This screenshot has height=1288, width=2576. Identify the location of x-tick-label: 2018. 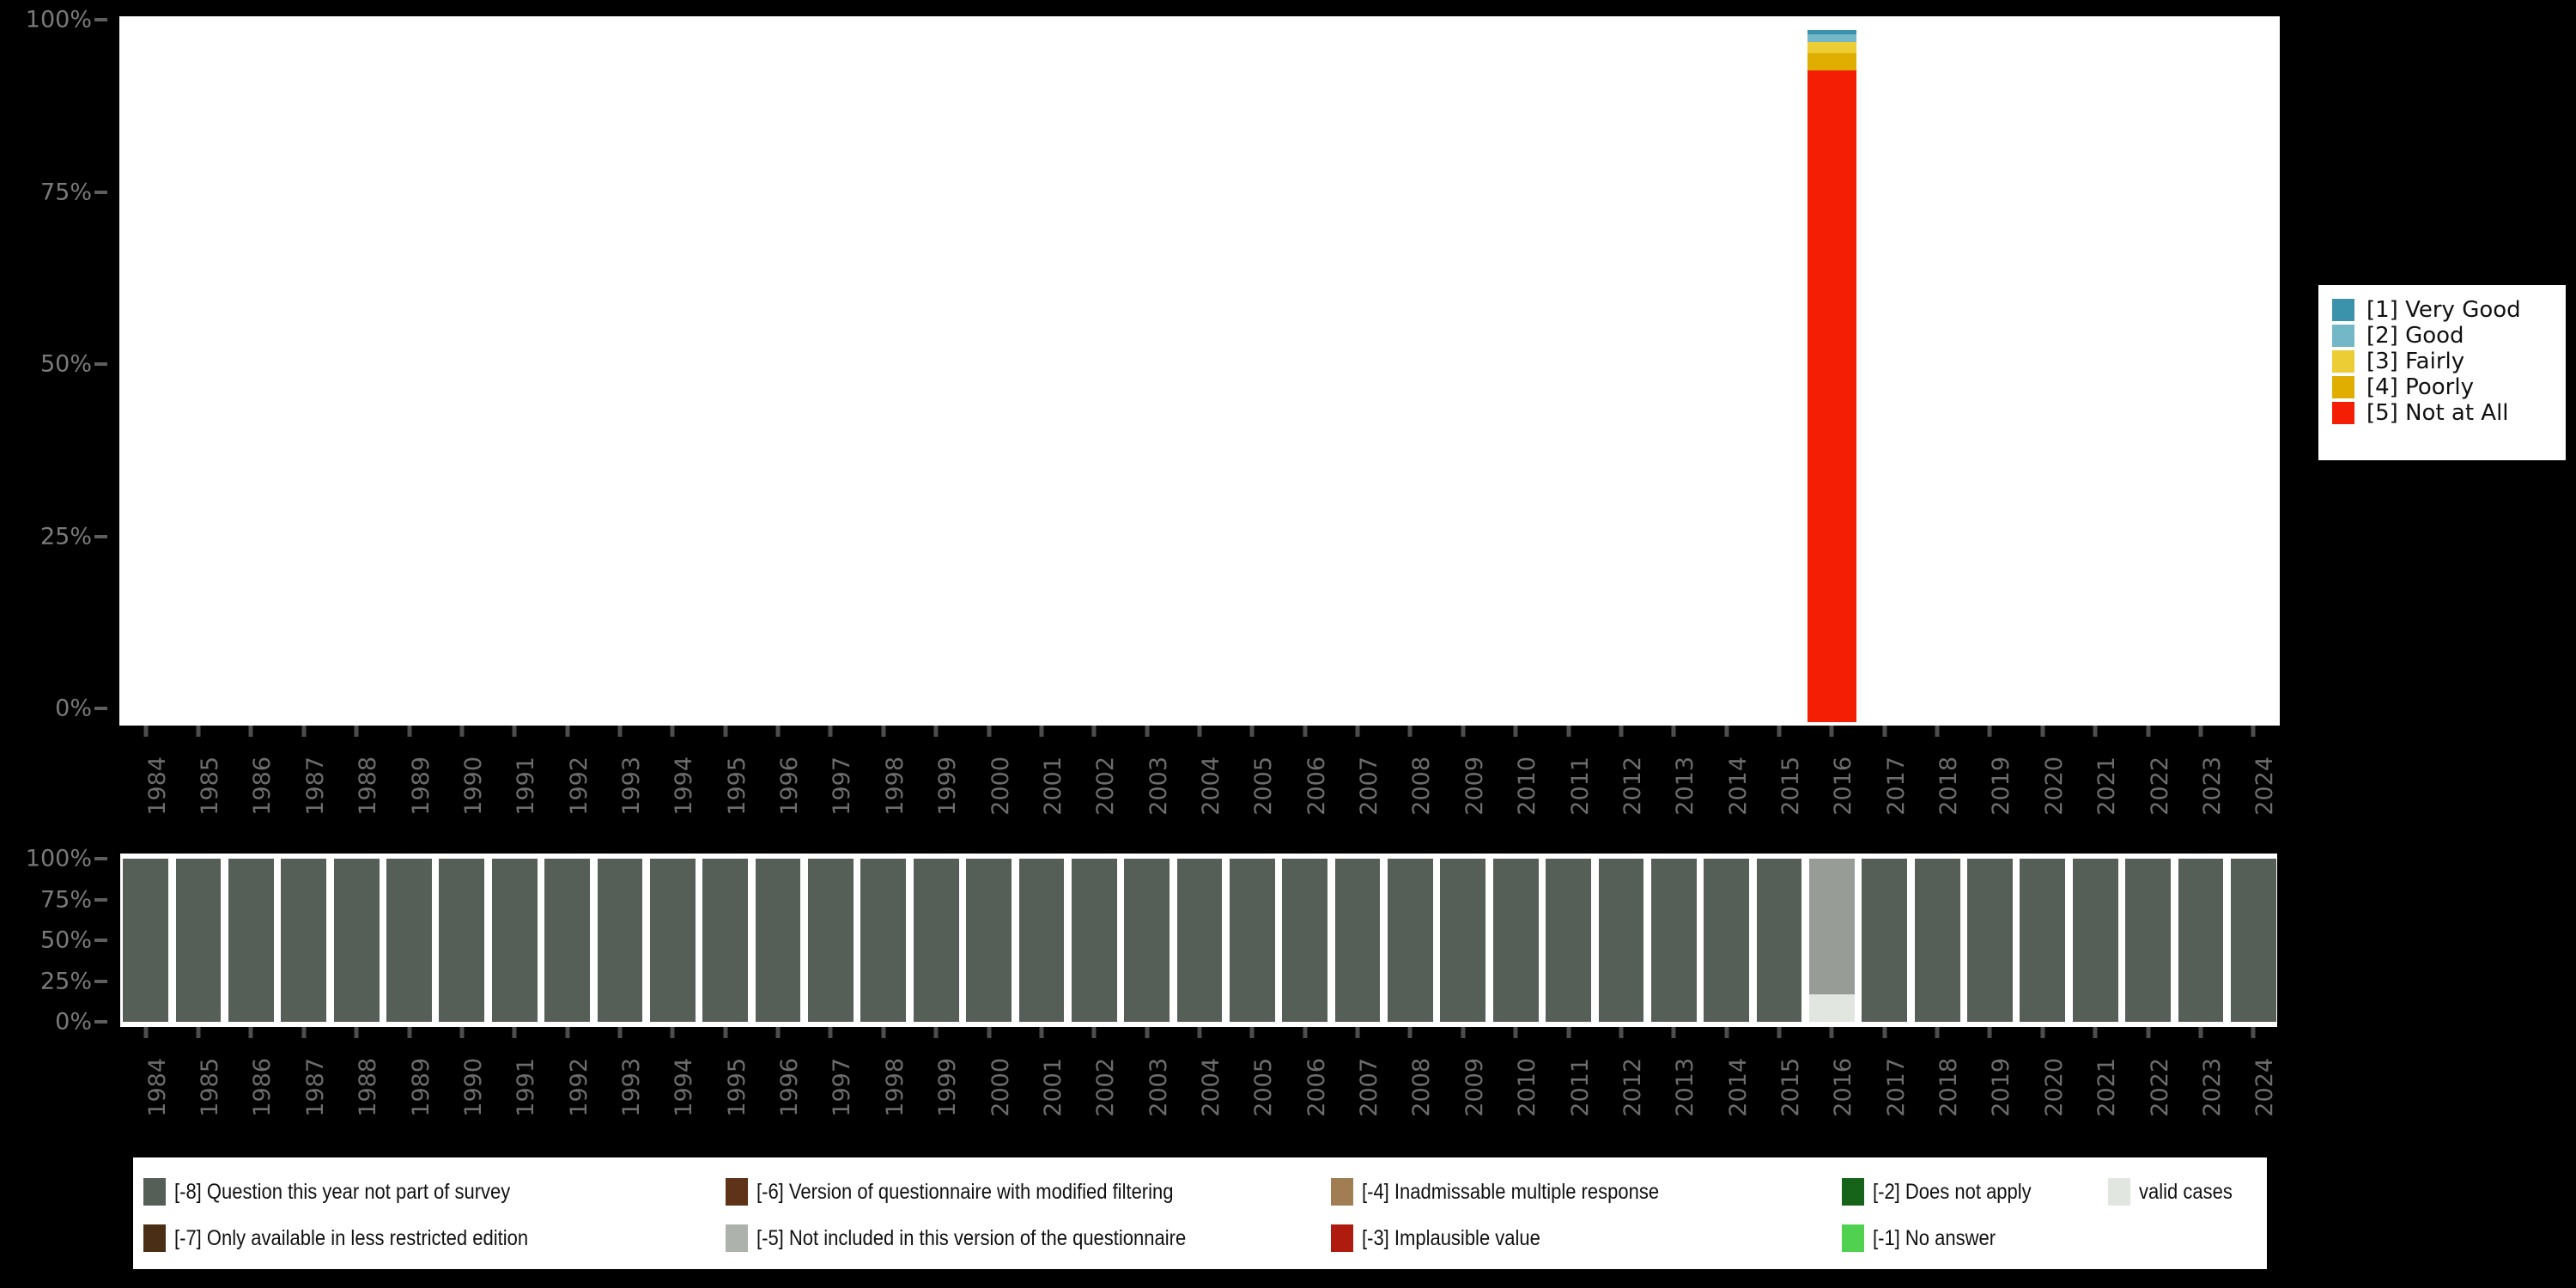
(1949, 786).